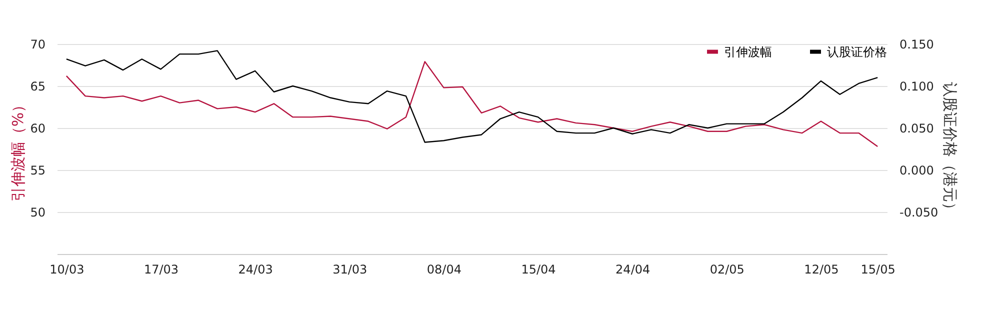 The height and width of the screenshot is (324, 1000). What do you see at coordinates (917, 171) in the screenshot?
I see `y2-tick-label: 0.000` at bounding box center [917, 171].